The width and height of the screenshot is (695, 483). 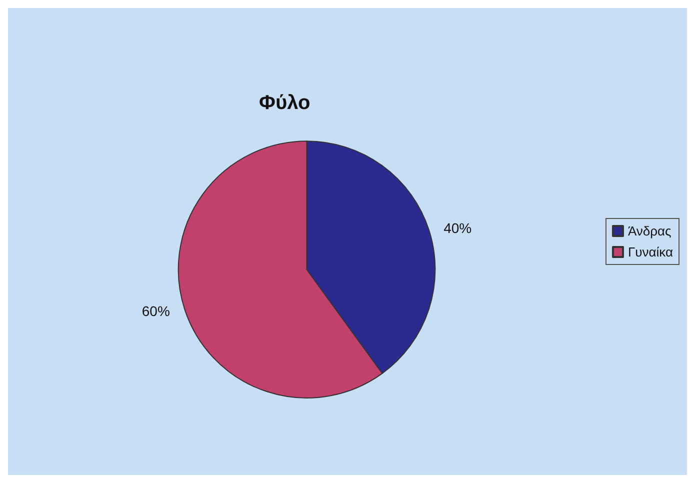 I want to click on legend-label: Άνδρας, so click(x=650, y=231).